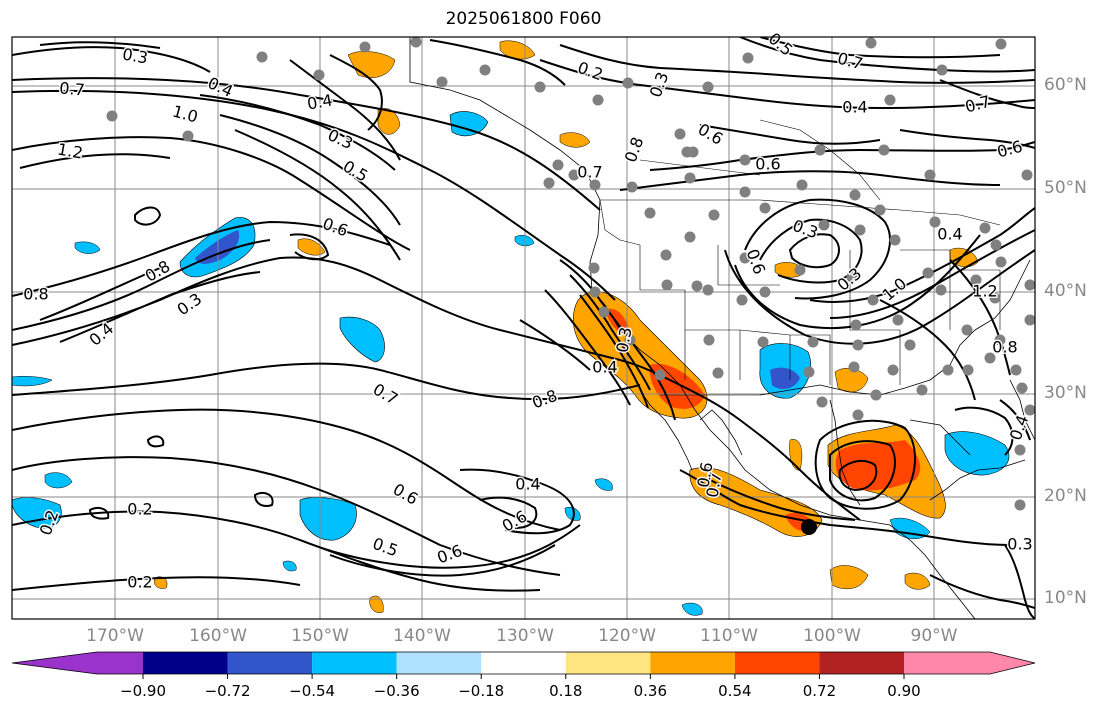  What do you see at coordinates (650, 691) in the screenshot?
I see `colorbar-tick-label: 0.36` at bounding box center [650, 691].